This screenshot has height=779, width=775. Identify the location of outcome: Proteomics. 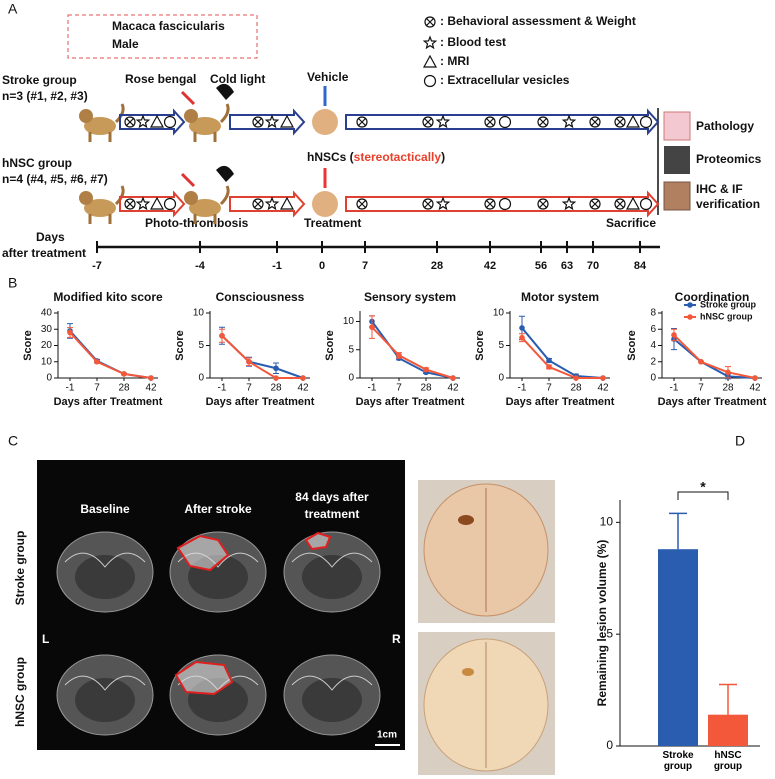
(729, 159).